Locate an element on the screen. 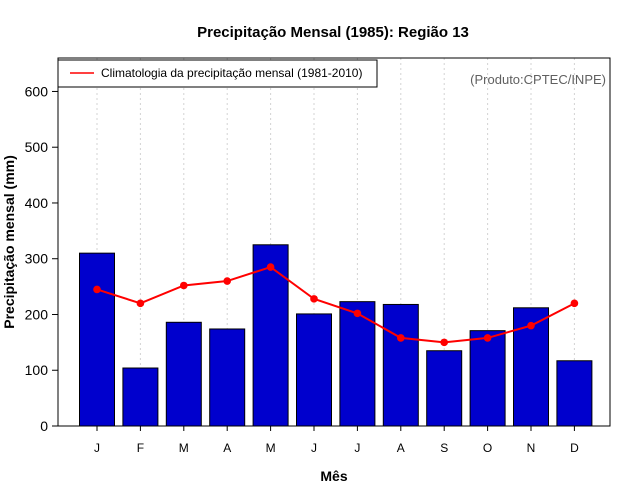 This screenshot has height=500, width=640. y-tick-label: 0 is located at coordinates (44, 426).